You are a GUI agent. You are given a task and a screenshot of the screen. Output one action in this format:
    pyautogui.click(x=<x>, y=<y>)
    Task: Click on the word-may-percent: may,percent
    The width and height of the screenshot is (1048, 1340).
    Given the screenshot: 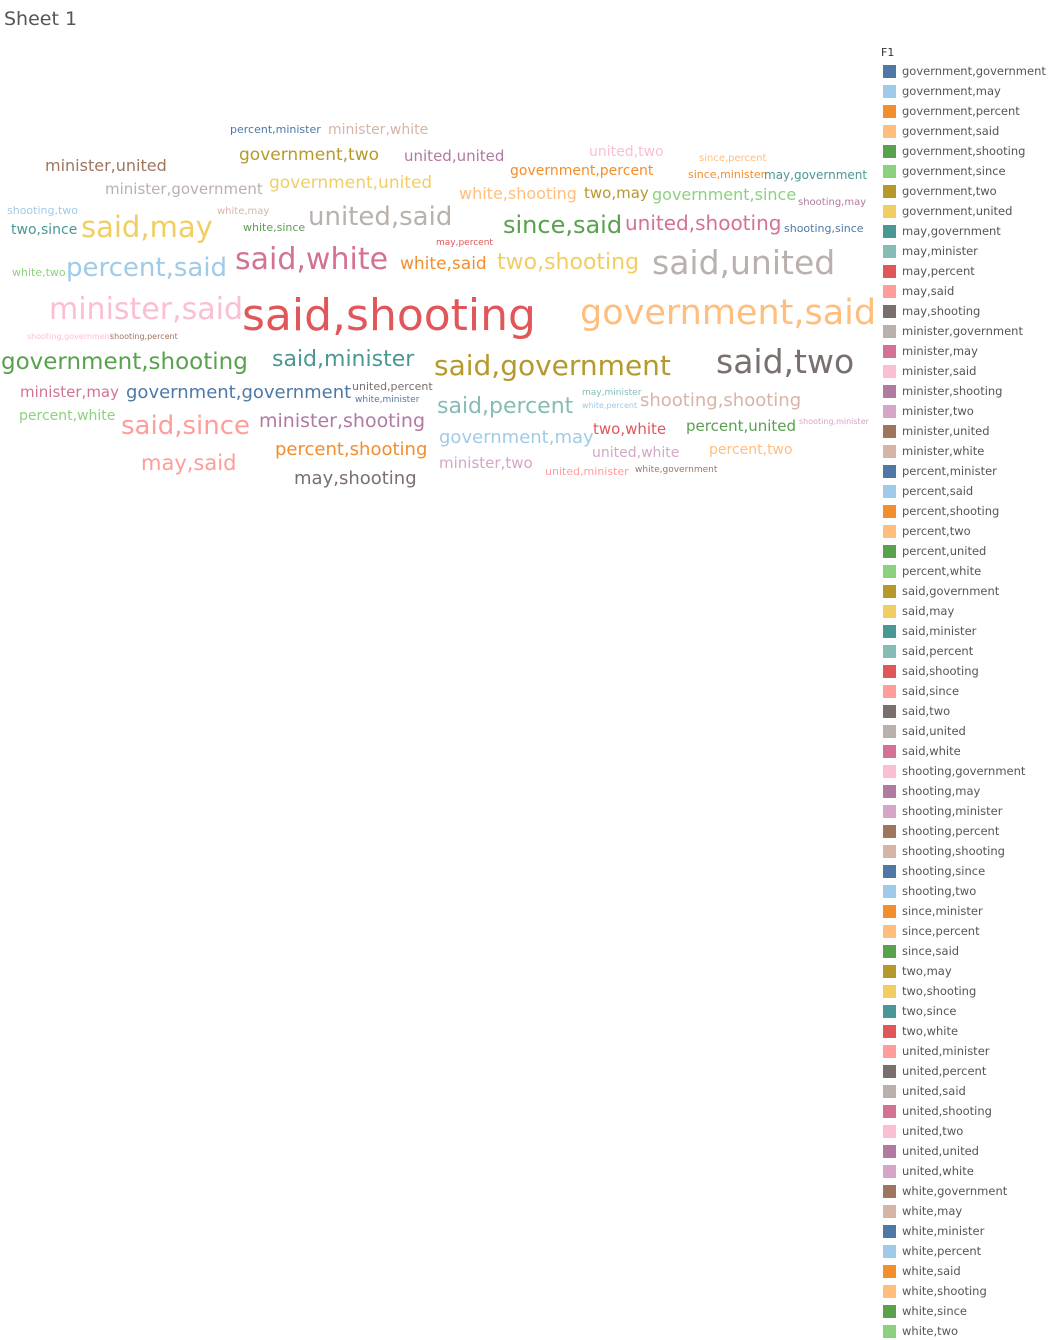 What is the action you would take?
    pyautogui.click(x=464, y=243)
    